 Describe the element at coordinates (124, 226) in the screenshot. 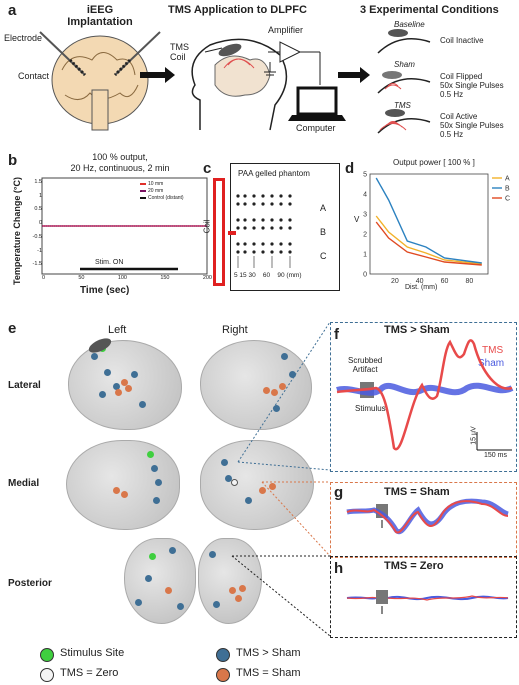

I see `panel-b-chart` at that location.